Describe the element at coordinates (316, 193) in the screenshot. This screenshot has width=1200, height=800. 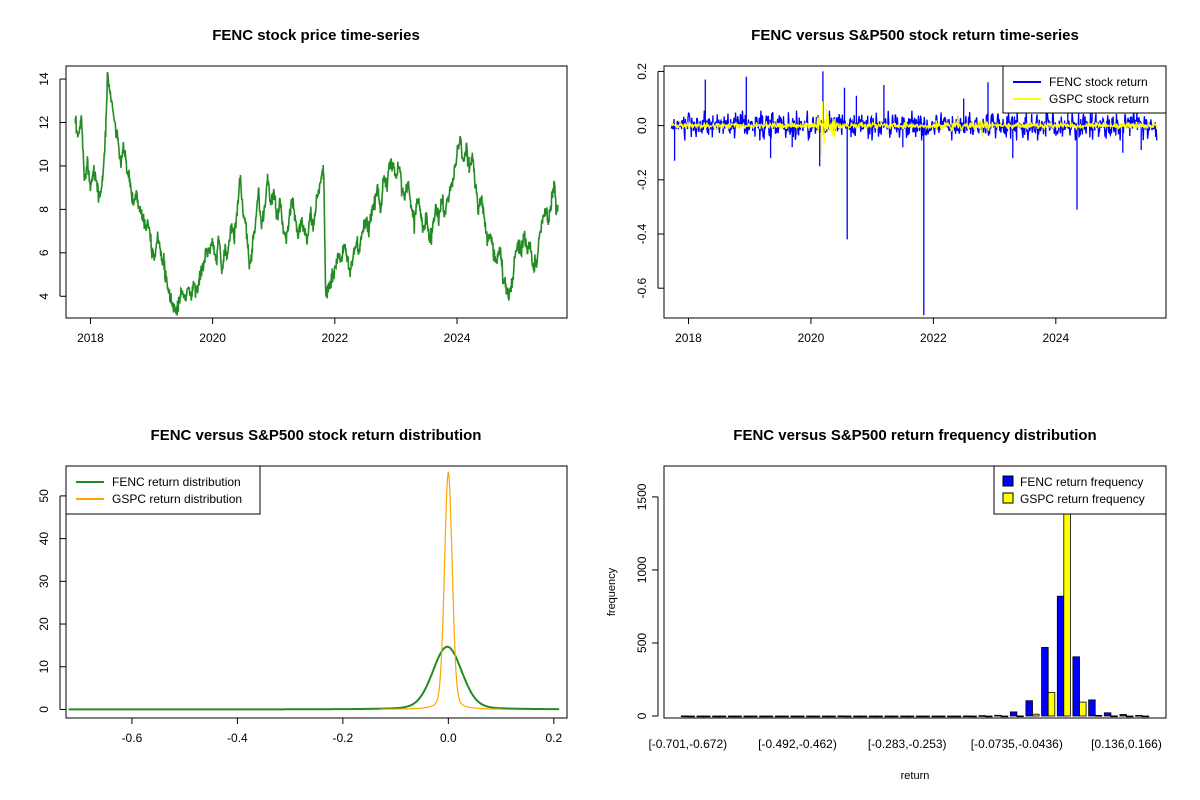
I see `series-line-fenc-price` at that location.